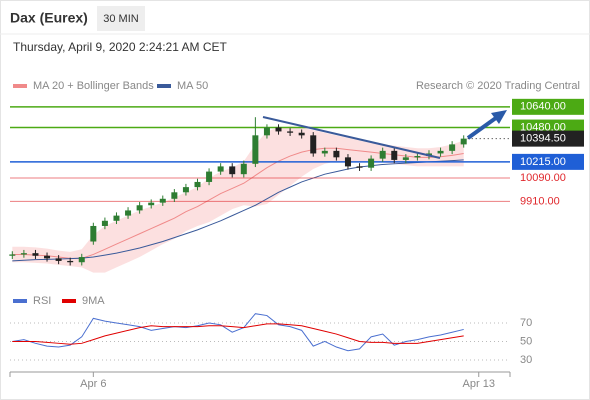  I want to click on trend-line, so click(351, 137).